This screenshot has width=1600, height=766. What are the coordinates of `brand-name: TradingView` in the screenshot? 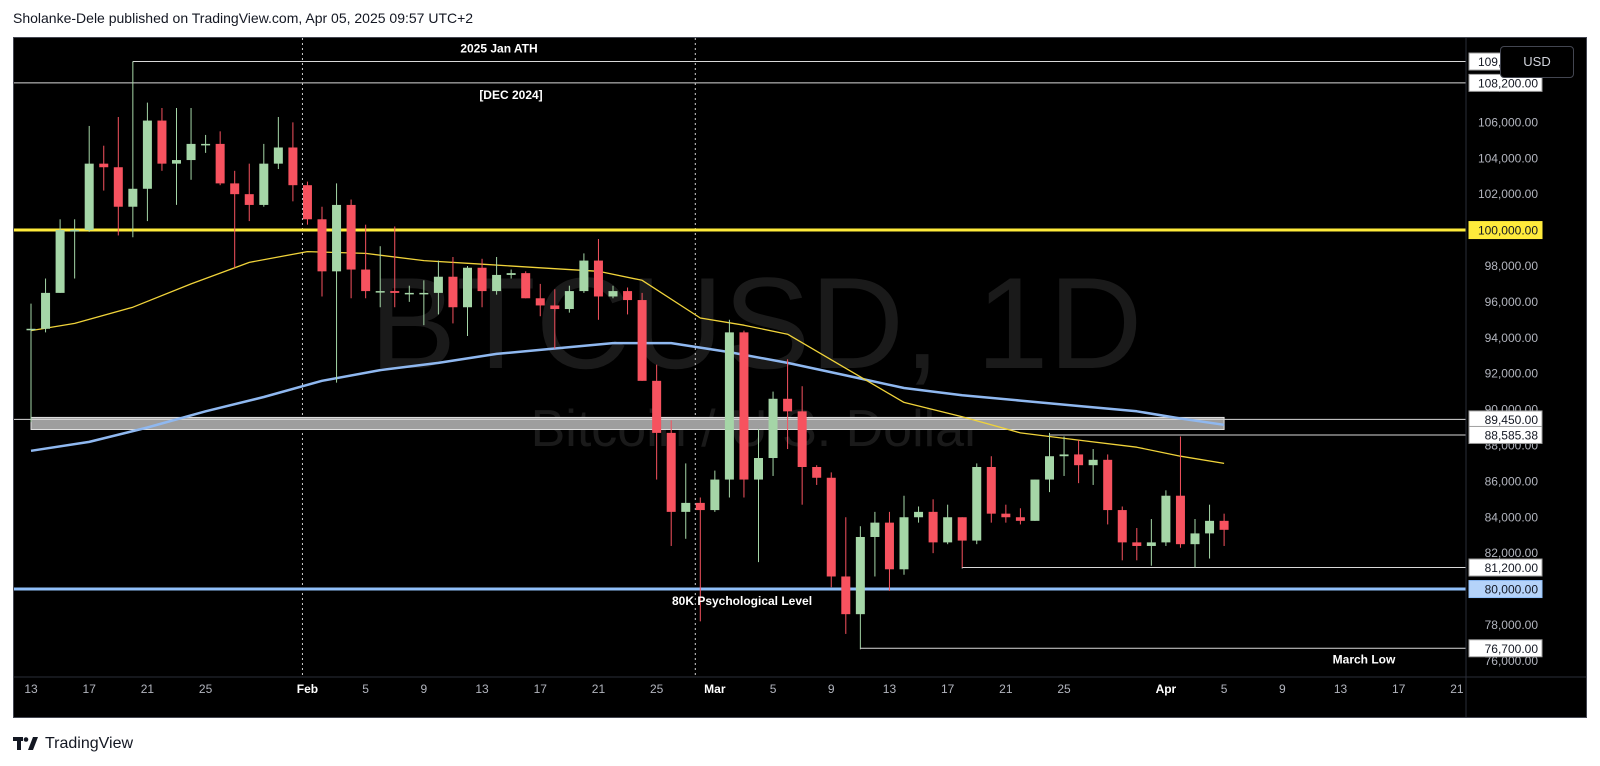 It's located at (89, 743).